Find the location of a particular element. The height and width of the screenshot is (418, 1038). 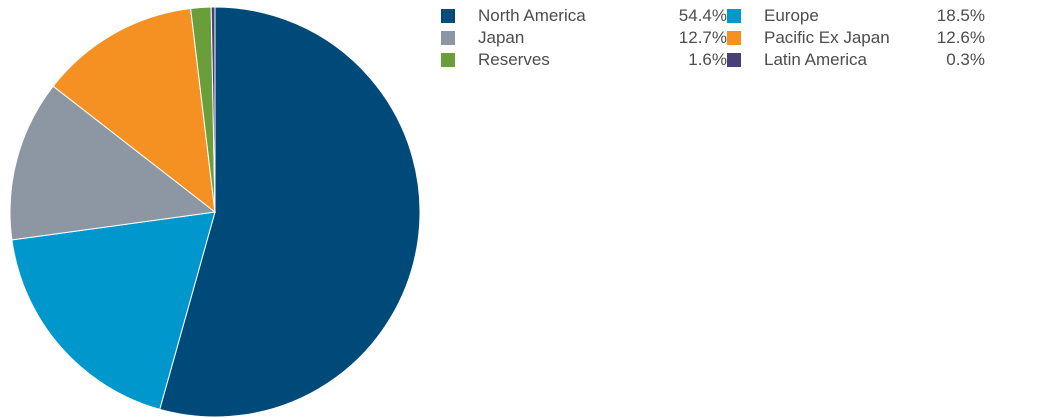

legend-label-north-america: North America is located at coordinates (532, 15).